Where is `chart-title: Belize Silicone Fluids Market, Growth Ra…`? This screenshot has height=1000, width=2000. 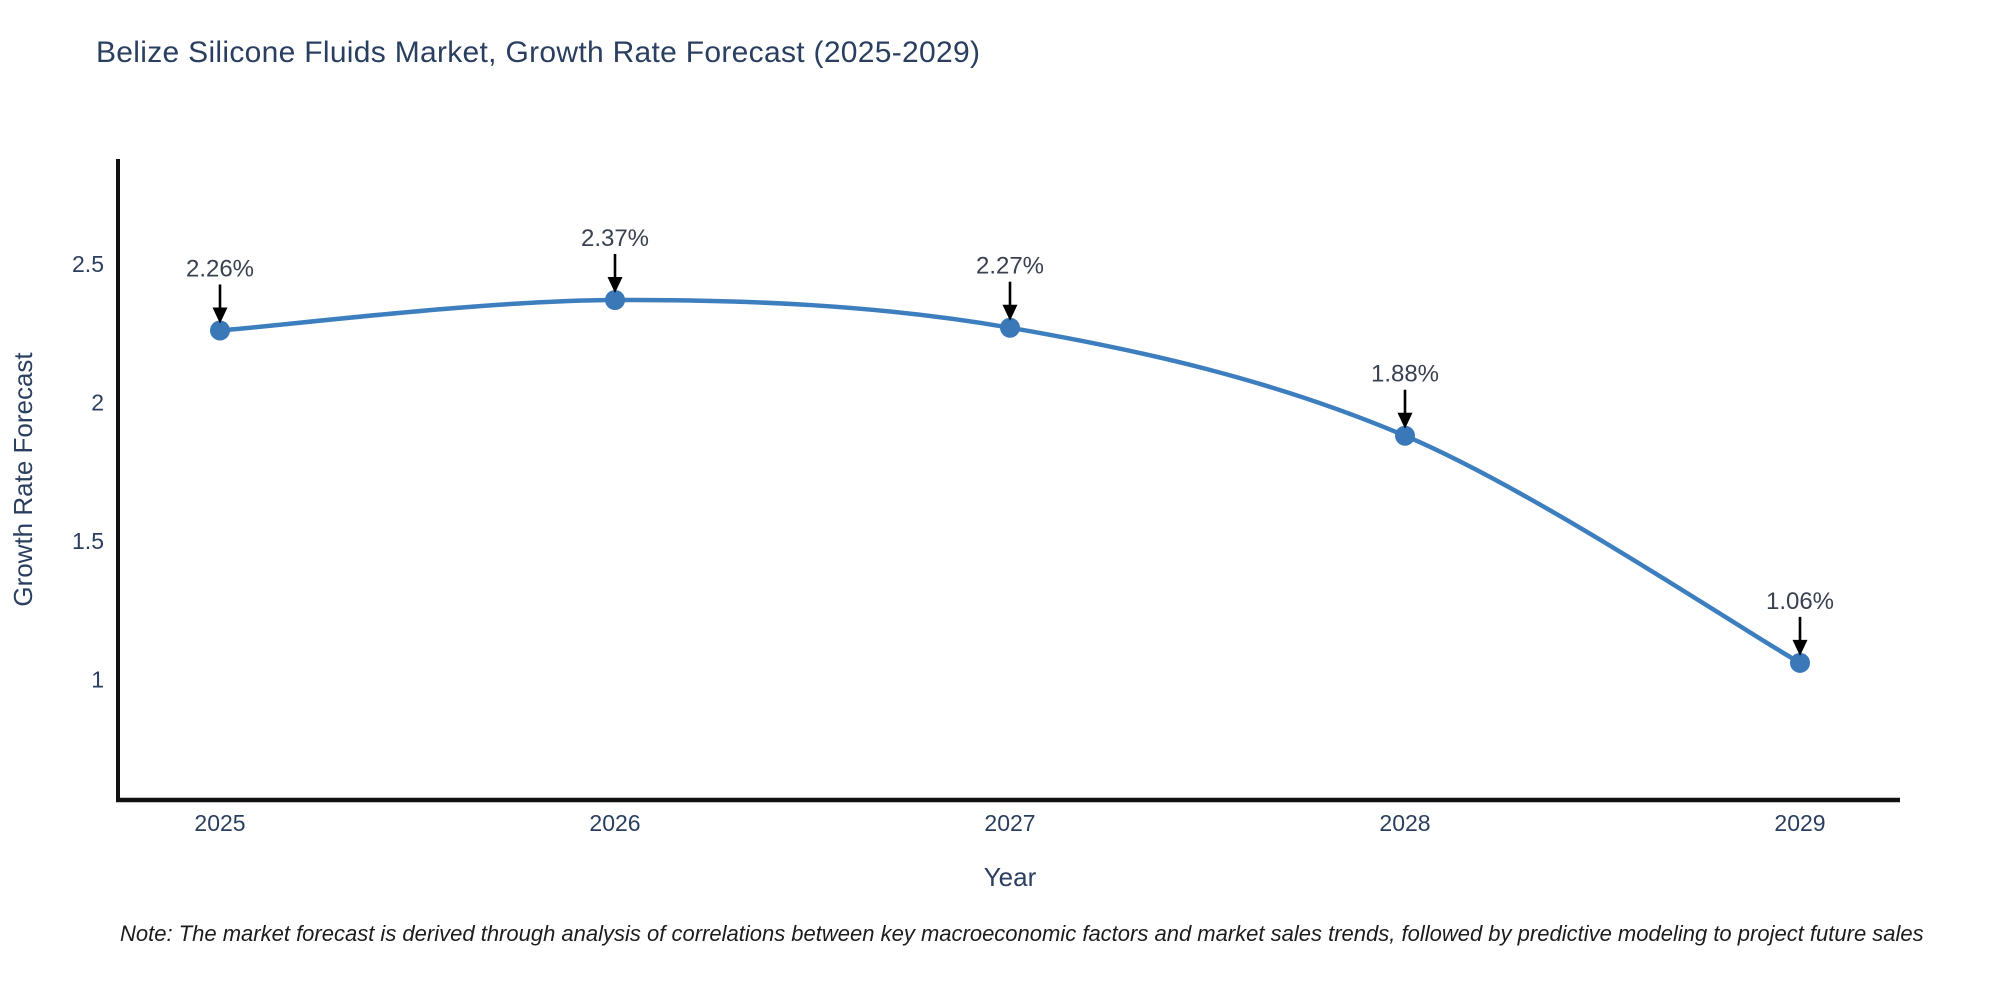 chart-title: Belize Silicone Fluids Market, Growth Ra… is located at coordinates (538, 52).